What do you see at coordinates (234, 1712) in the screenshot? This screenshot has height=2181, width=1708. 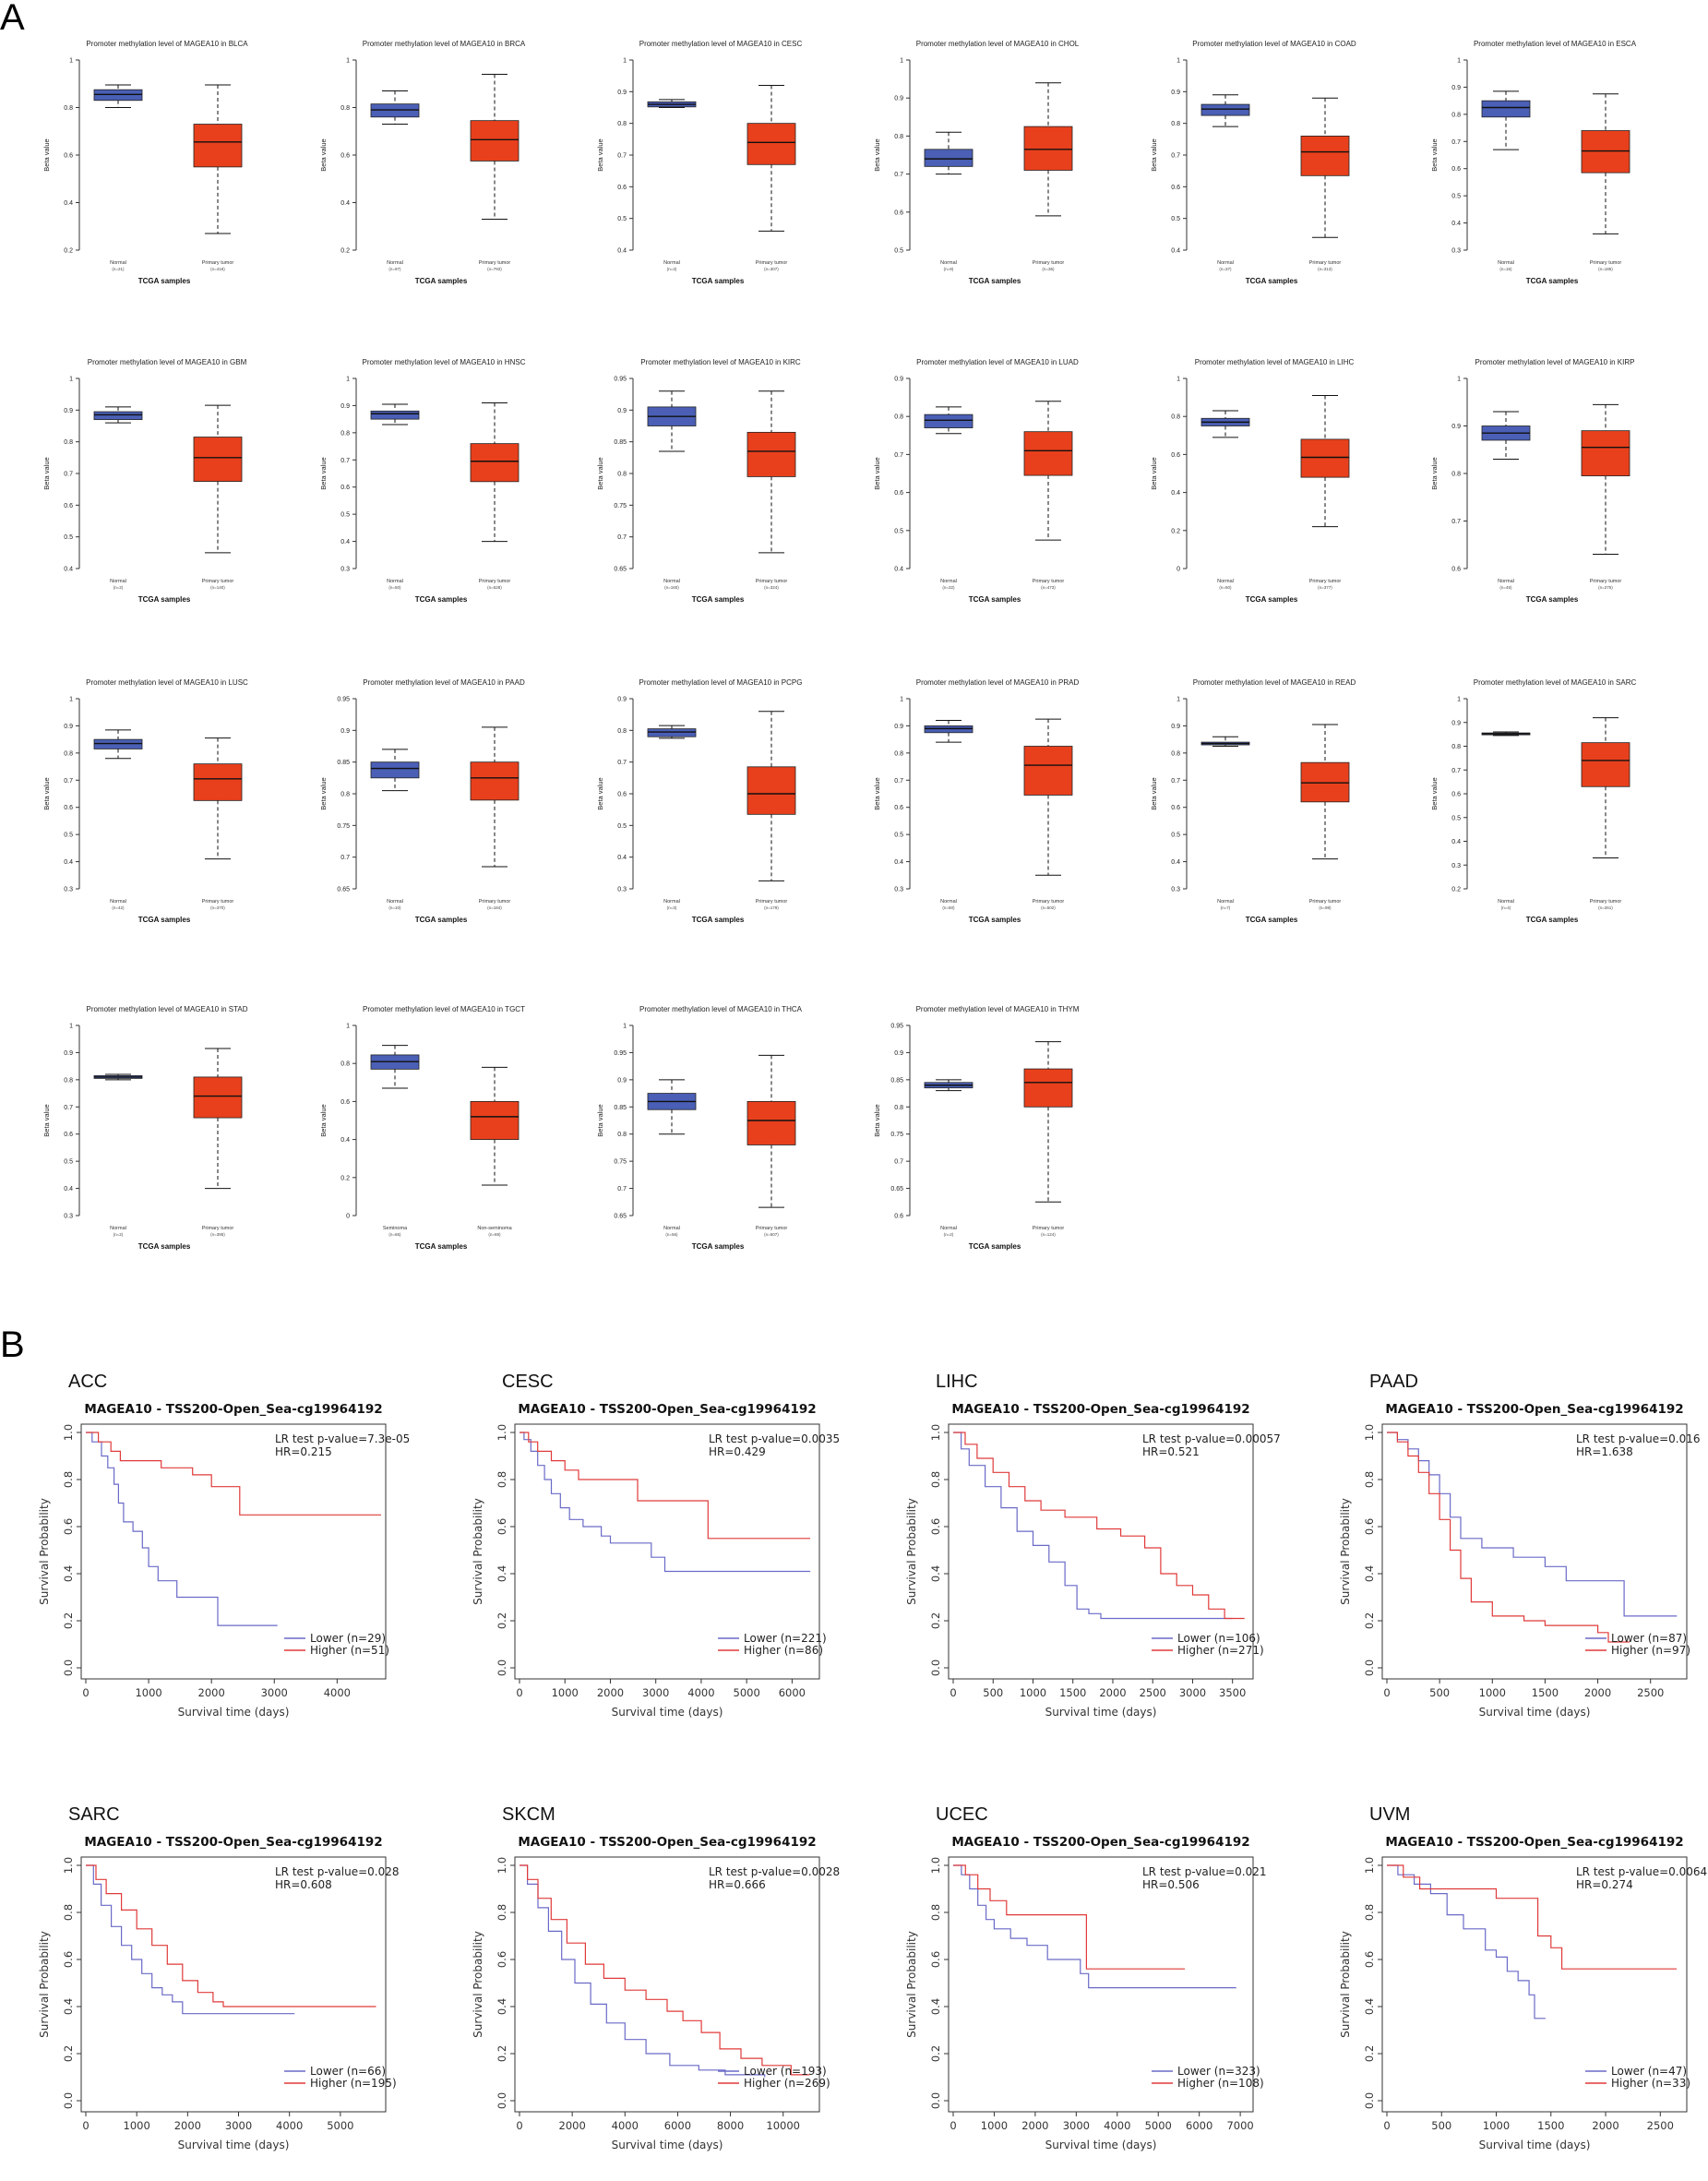 I see `x-axis-label: Survival time (days)` at bounding box center [234, 1712].